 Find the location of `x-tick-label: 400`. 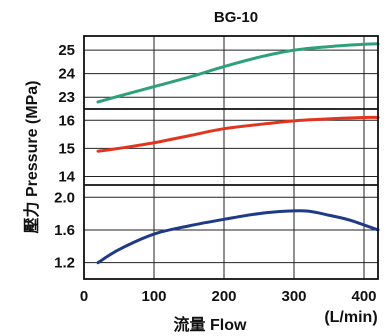

x-tick-label: 400 is located at coordinates (363, 296).